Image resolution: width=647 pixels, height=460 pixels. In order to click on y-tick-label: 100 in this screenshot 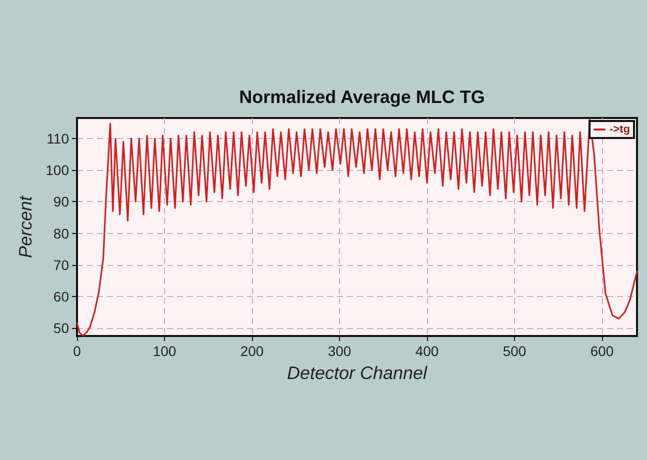, I will do `click(58, 170)`.